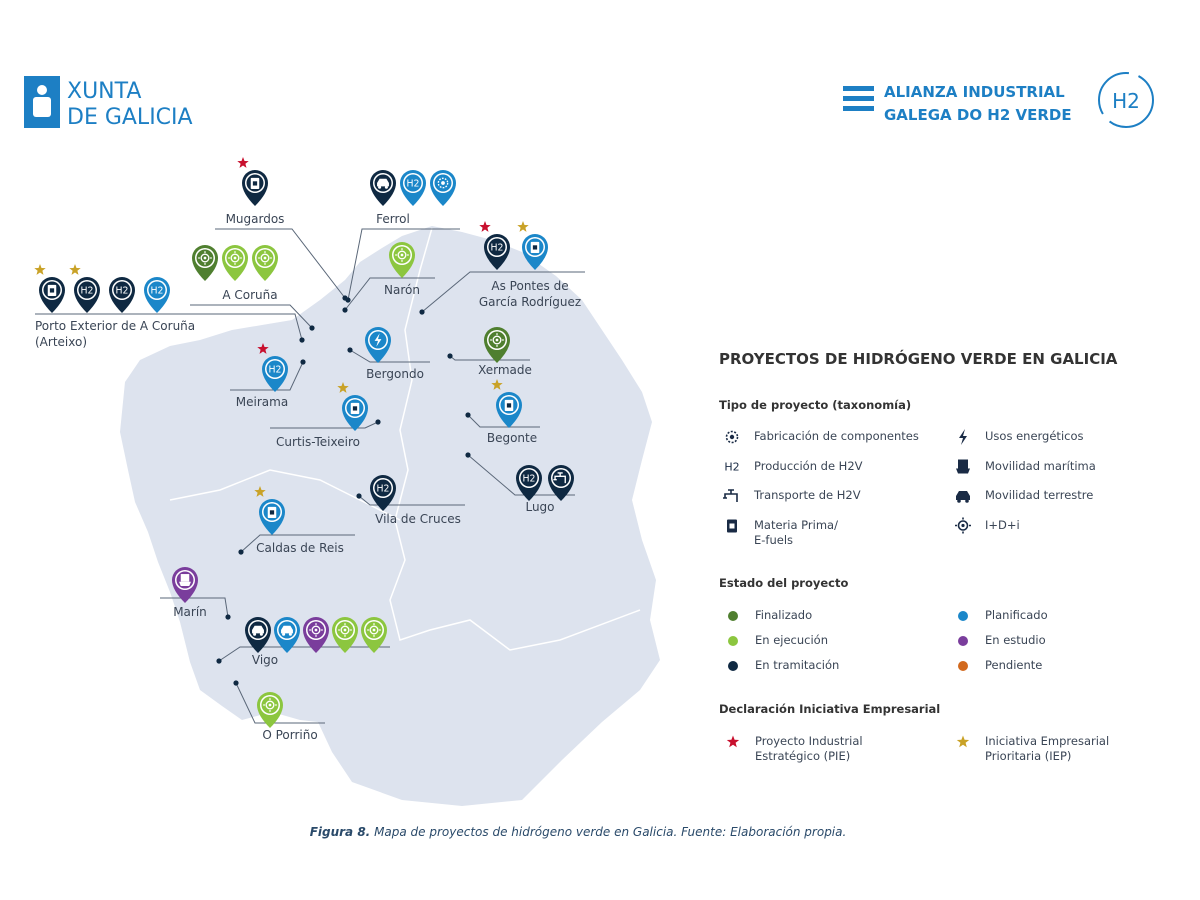 Image resolution: width=1200 pixels, height=900 pixels. What do you see at coordinates (505, 370) in the screenshot?
I see `location-label: Xermade` at bounding box center [505, 370].